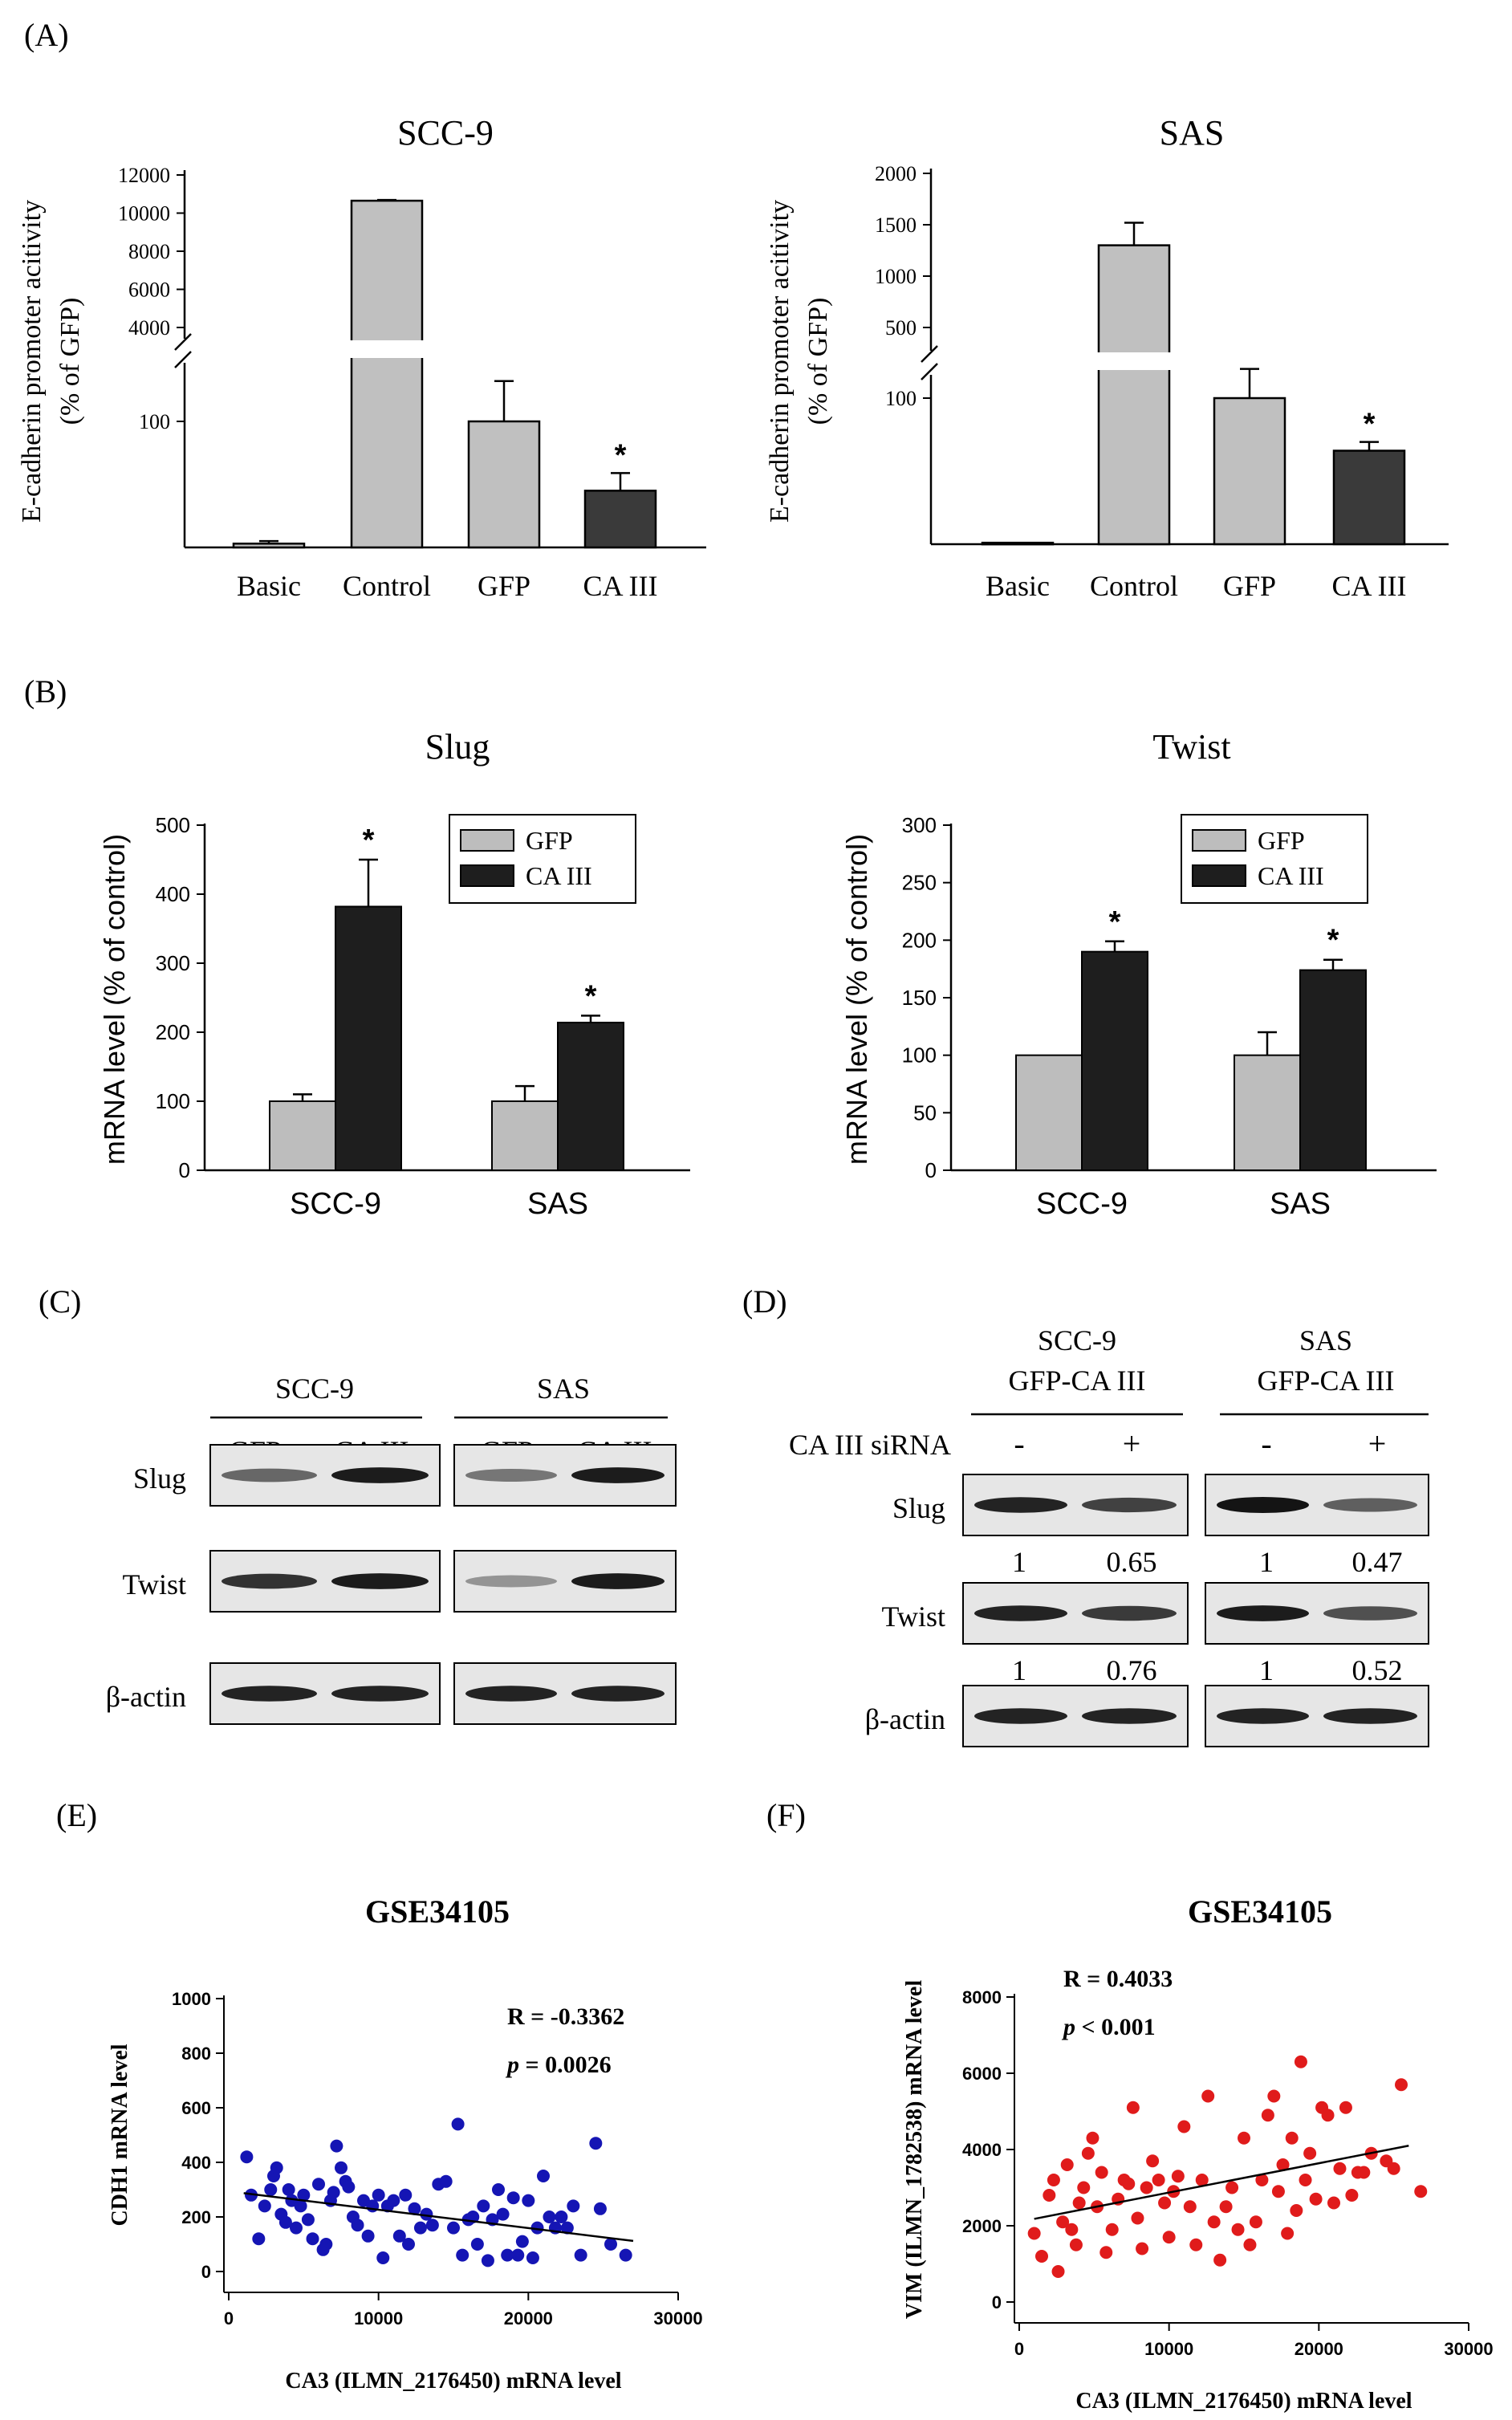  I want to click on band-ratio: 1, so click(1266, 1670).